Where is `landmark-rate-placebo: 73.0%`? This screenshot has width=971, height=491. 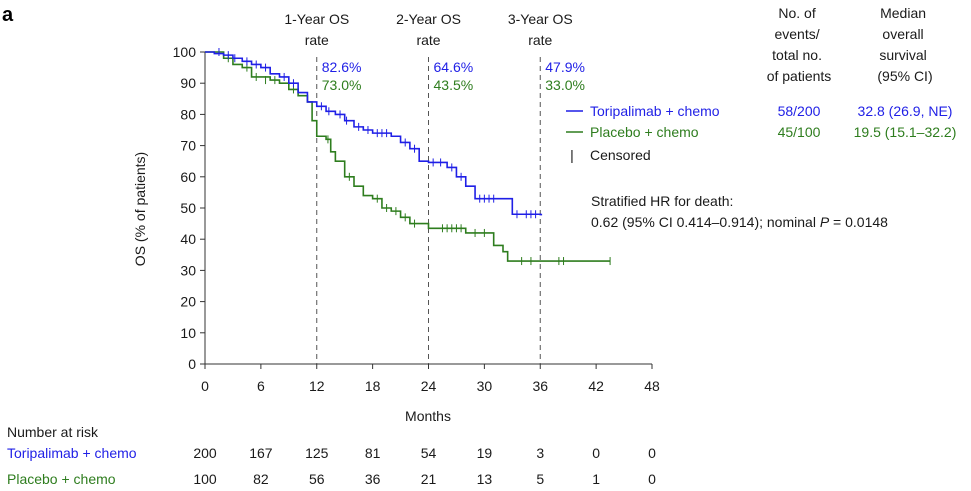 landmark-rate-placebo: 73.0% is located at coordinates (342, 85).